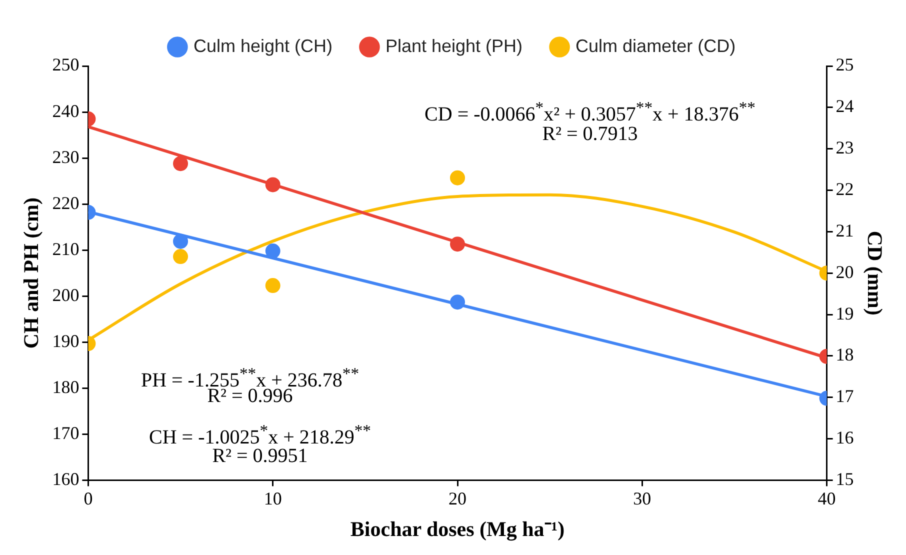  I want to click on y2-axis-title: CD (mm), so click(874, 273).